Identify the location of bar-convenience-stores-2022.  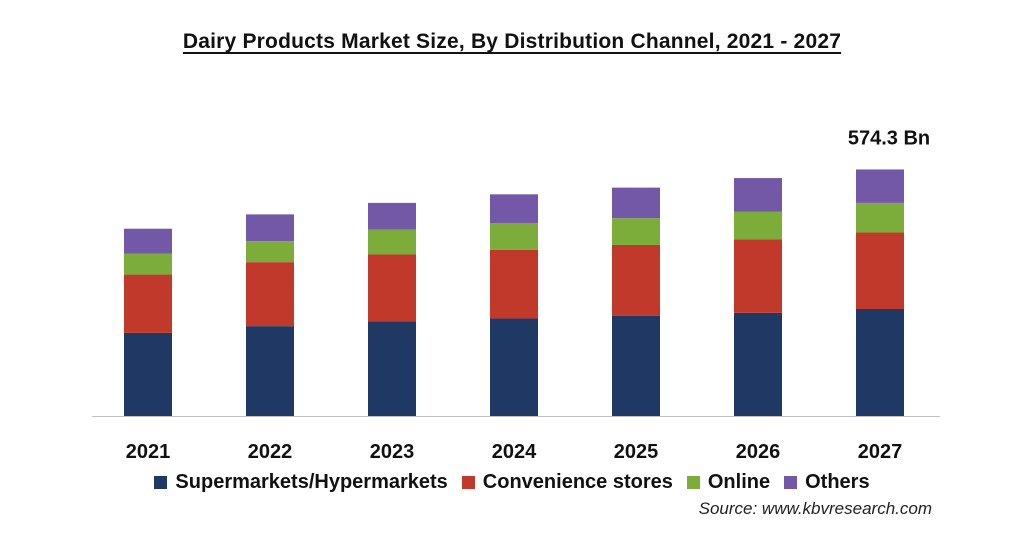
(270, 294).